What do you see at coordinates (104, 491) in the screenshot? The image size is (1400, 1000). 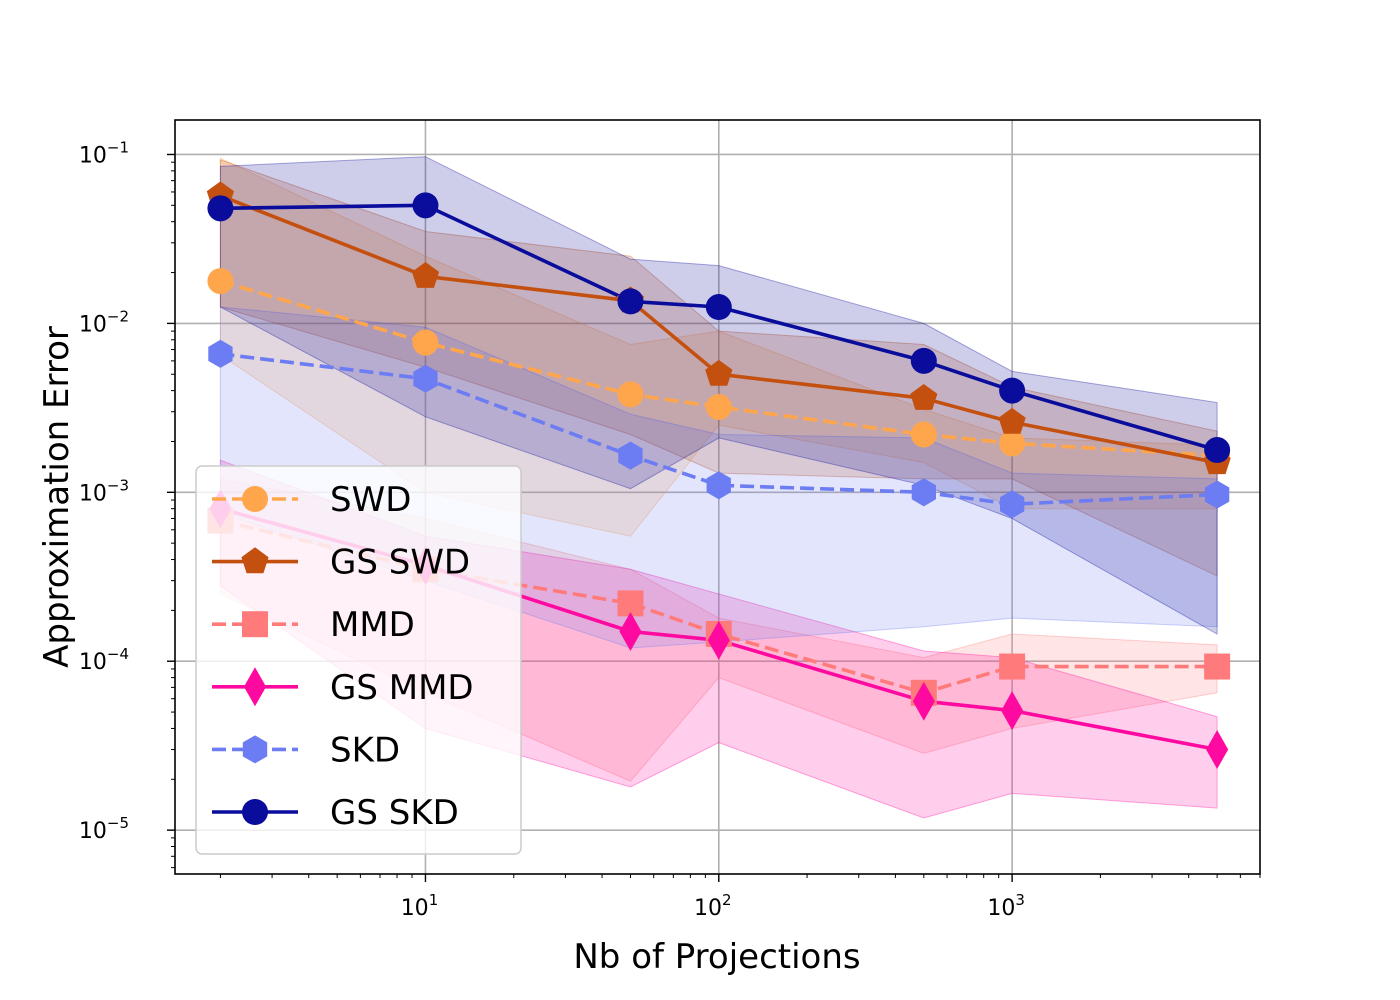 I see `y-tick-label: 10⁻³` at bounding box center [104, 491].